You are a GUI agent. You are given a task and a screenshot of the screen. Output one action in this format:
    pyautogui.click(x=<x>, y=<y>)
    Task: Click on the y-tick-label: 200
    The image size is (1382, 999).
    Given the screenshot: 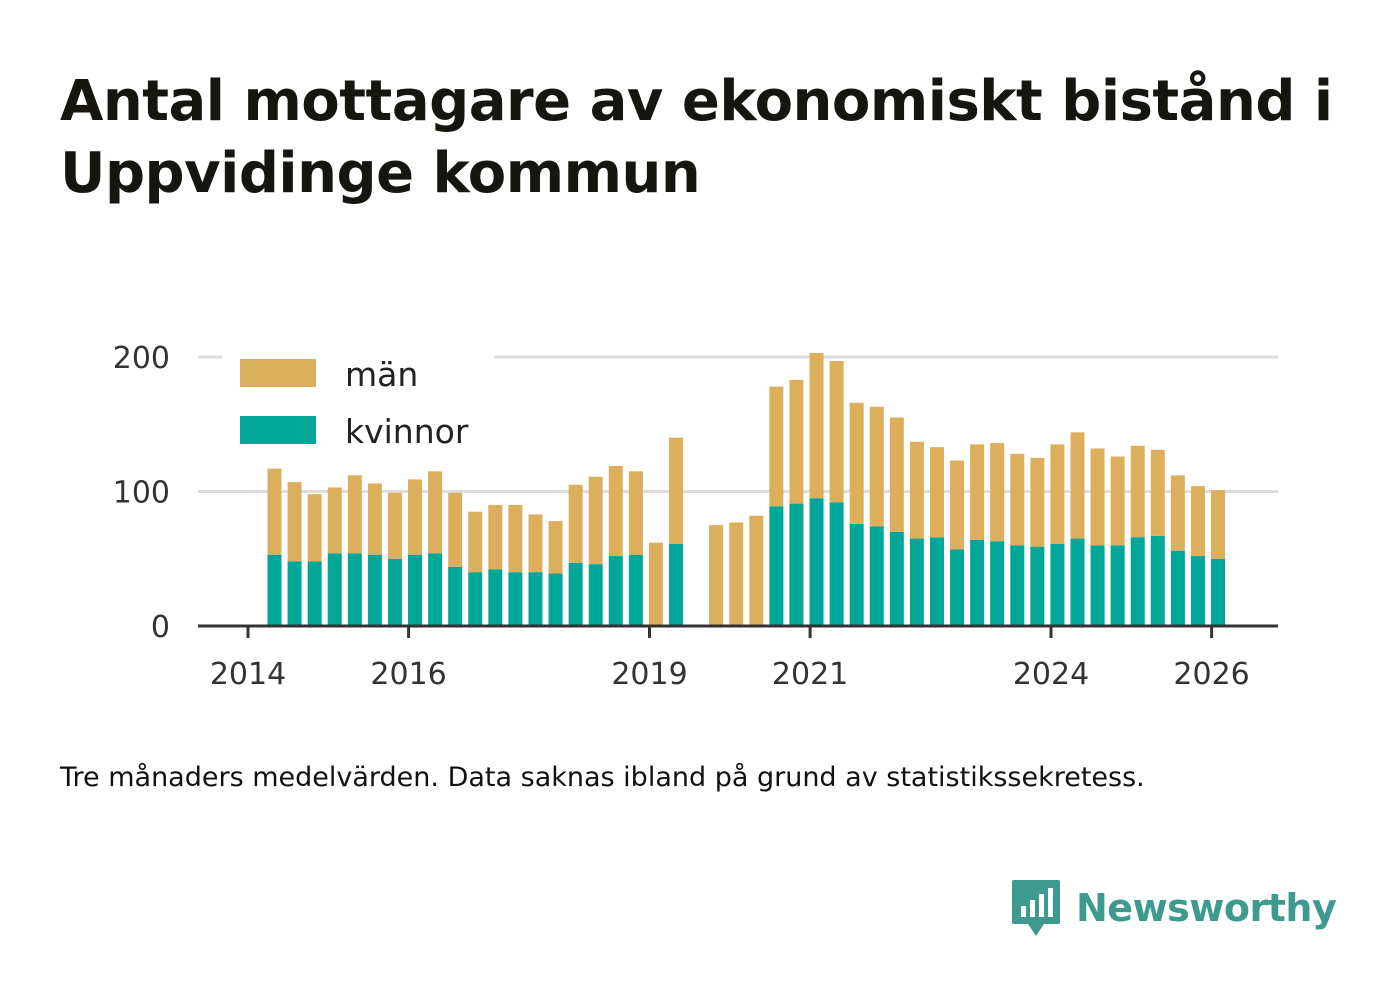 What is the action you would take?
    pyautogui.click(x=141, y=358)
    